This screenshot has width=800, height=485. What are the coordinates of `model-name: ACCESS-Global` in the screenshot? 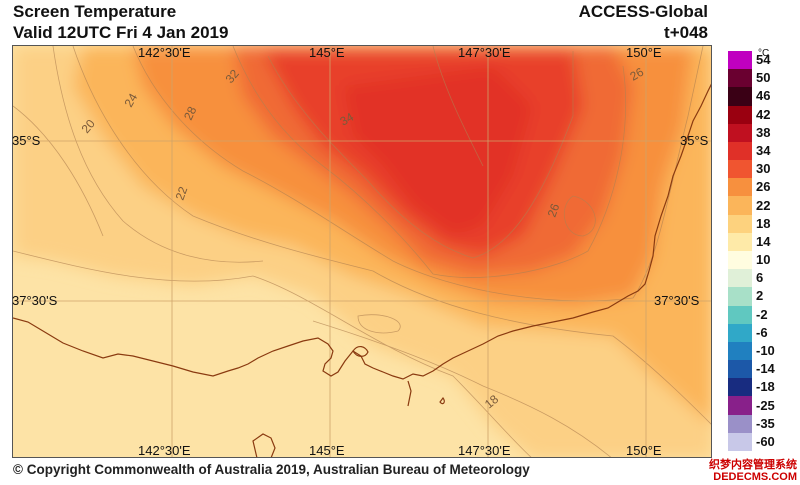 It's located at (643, 11).